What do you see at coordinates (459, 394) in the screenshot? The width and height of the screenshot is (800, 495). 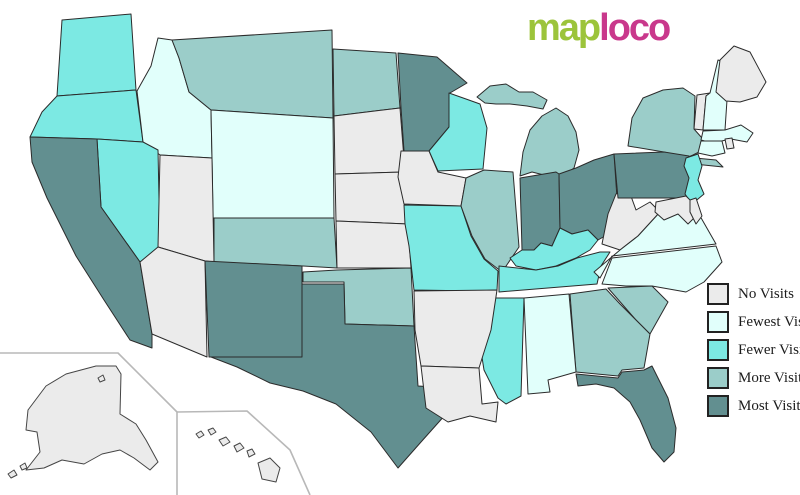 I see `state-louisiana` at bounding box center [459, 394].